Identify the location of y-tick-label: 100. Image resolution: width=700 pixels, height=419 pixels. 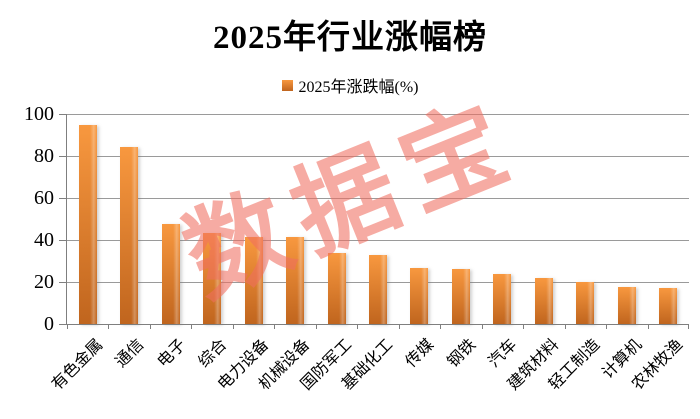
(39, 114).